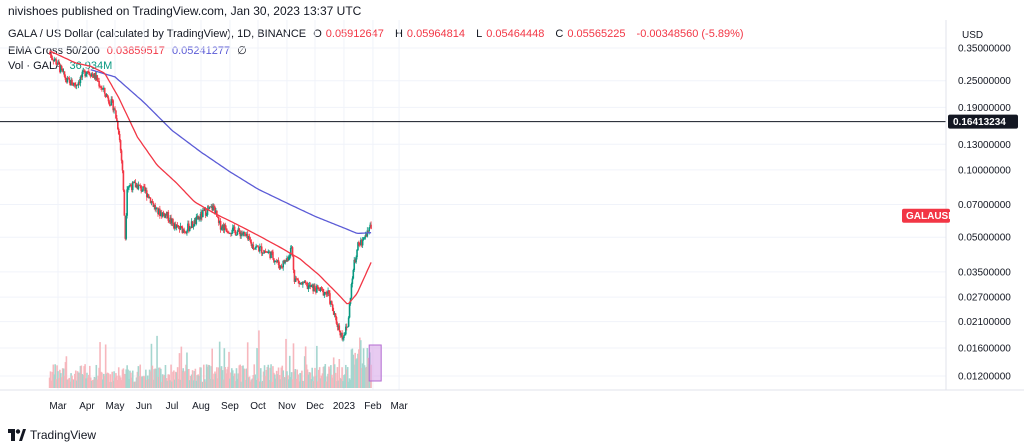 The width and height of the screenshot is (1024, 447). I want to click on ohlc-low: L 0.05464448, so click(510, 34).